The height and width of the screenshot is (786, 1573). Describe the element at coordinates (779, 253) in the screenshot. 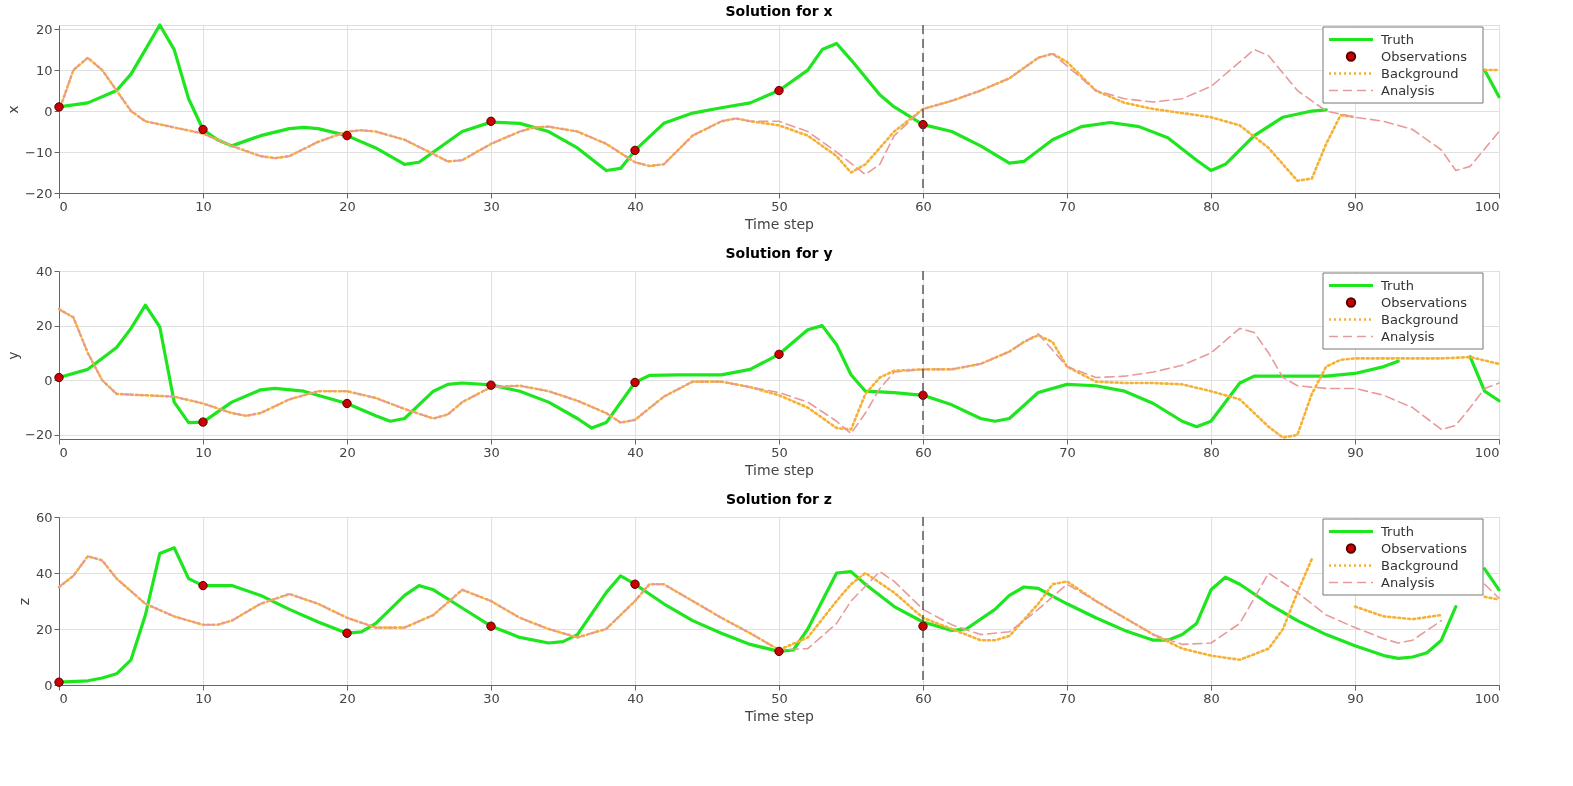

I see `chart-title: Solution for y` at that location.